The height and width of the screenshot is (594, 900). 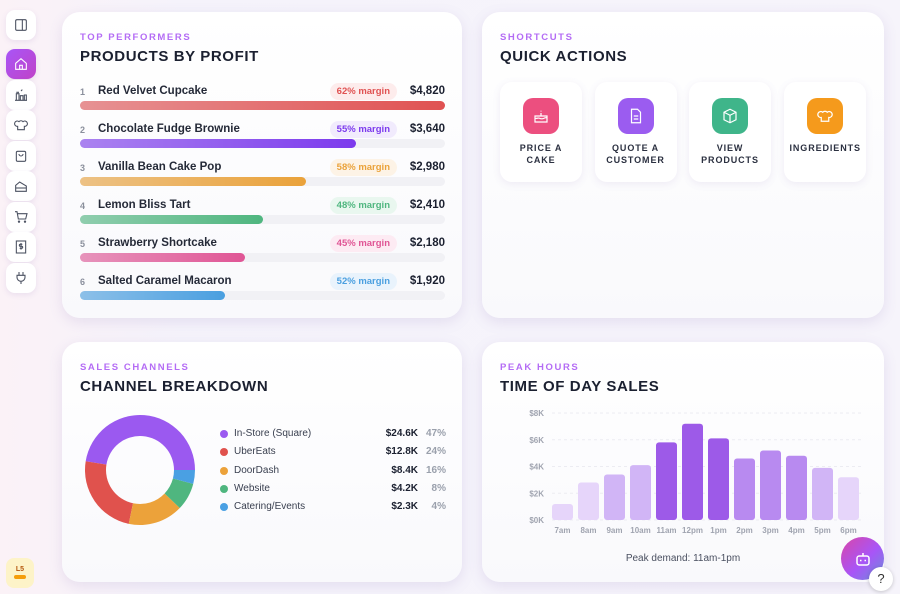 What do you see at coordinates (363, 243) in the screenshot?
I see `margin-badge: 45% margin` at bounding box center [363, 243].